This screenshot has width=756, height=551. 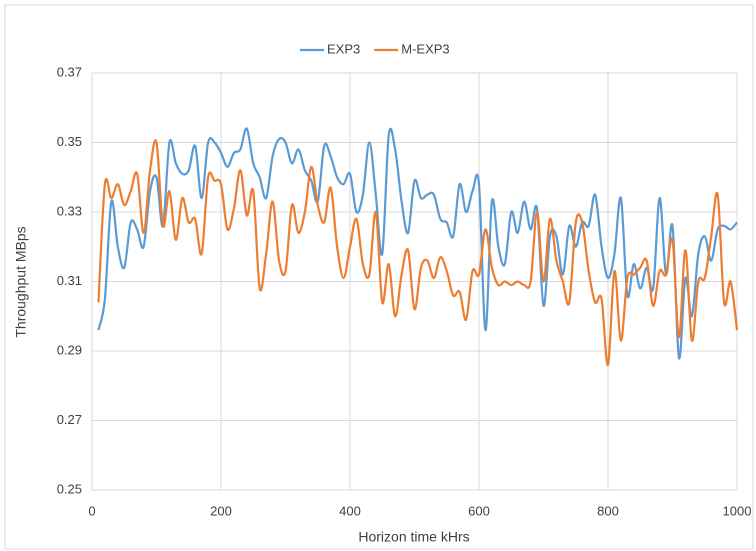 What do you see at coordinates (69, 488) in the screenshot?
I see `y-tick-label: 0.25` at bounding box center [69, 488].